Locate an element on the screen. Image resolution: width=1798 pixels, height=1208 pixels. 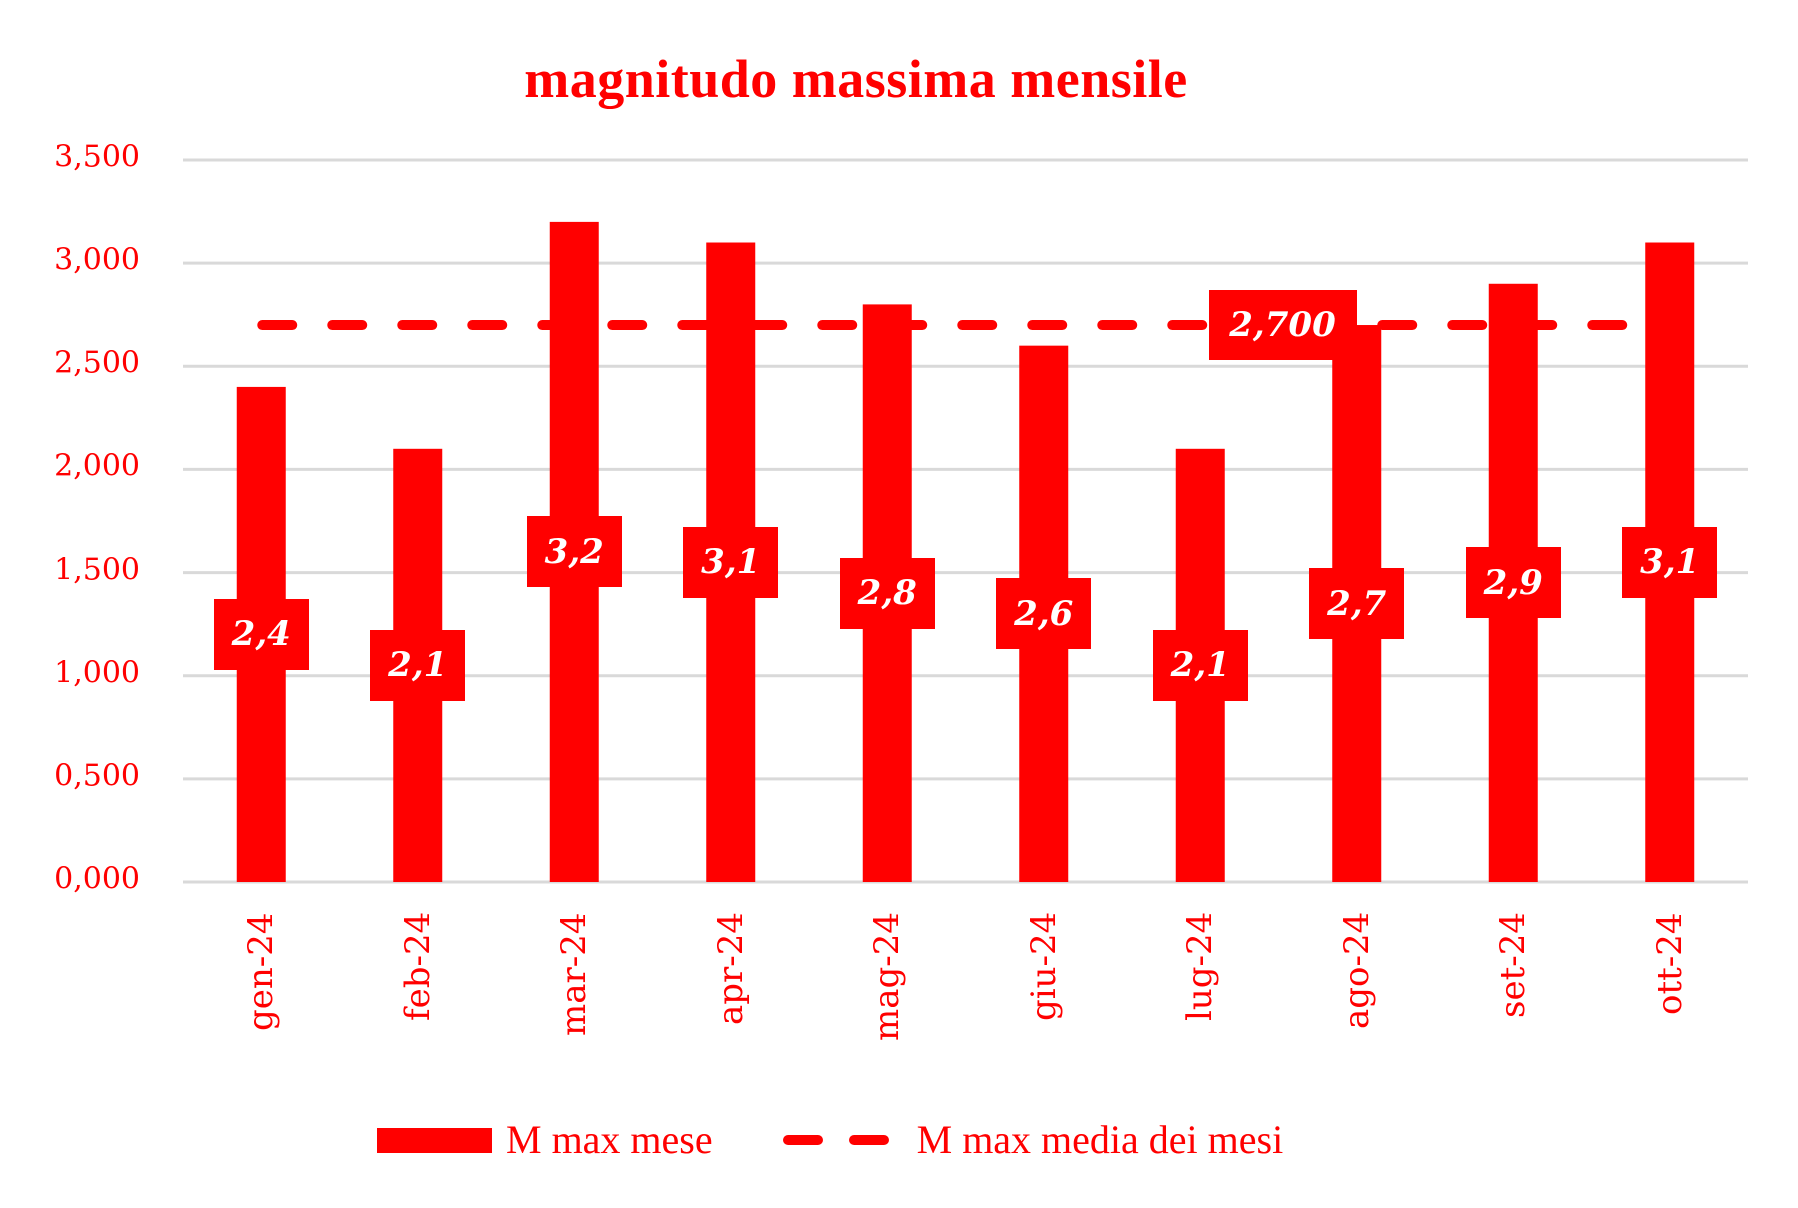
chart-title: magnitudo massima mensile is located at coordinates (856, 79).